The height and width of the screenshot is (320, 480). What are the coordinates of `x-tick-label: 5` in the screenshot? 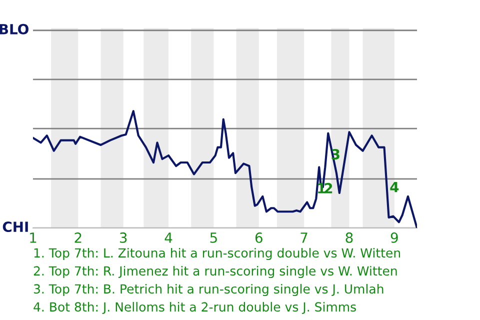 It's located at (213, 237).